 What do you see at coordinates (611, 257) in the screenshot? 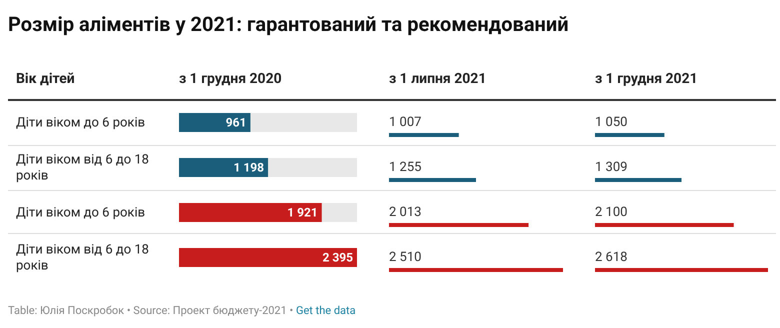
I see `data-label: 2 618` at bounding box center [611, 257].